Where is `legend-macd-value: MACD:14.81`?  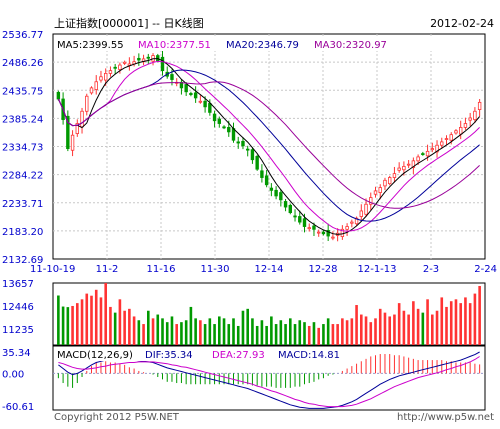
legend-macd-value: MACD:14.81 is located at coordinates (309, 355).